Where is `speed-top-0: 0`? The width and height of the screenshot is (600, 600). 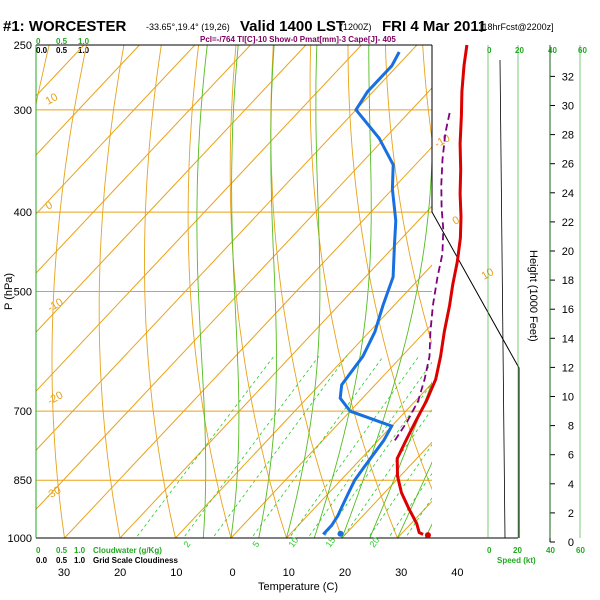
speed-top-0: 0 is located at coordinates (489, 50).